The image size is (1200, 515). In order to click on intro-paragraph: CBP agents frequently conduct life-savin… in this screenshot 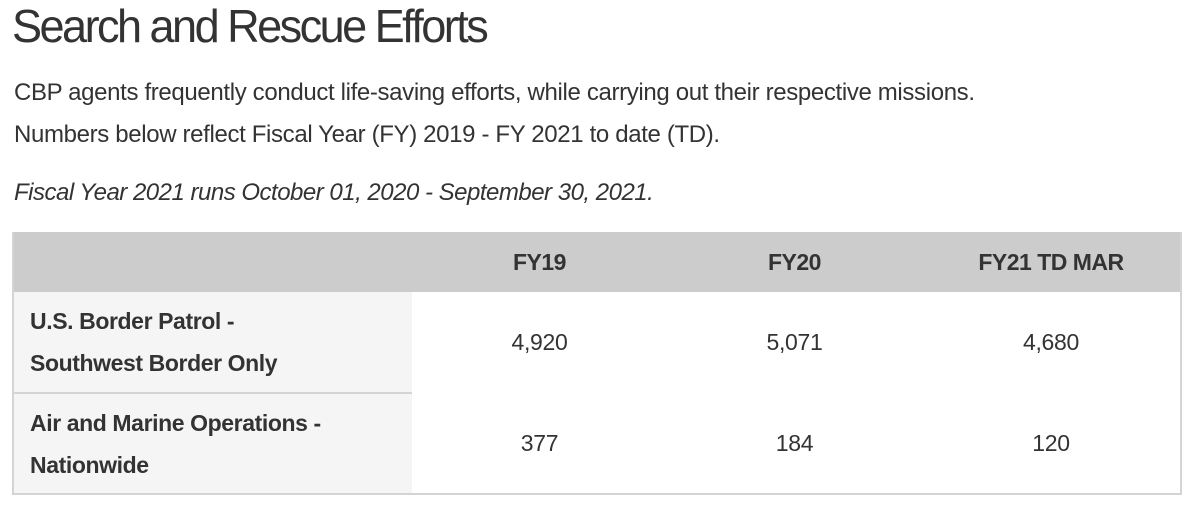, I will do `click(494, 114)`.